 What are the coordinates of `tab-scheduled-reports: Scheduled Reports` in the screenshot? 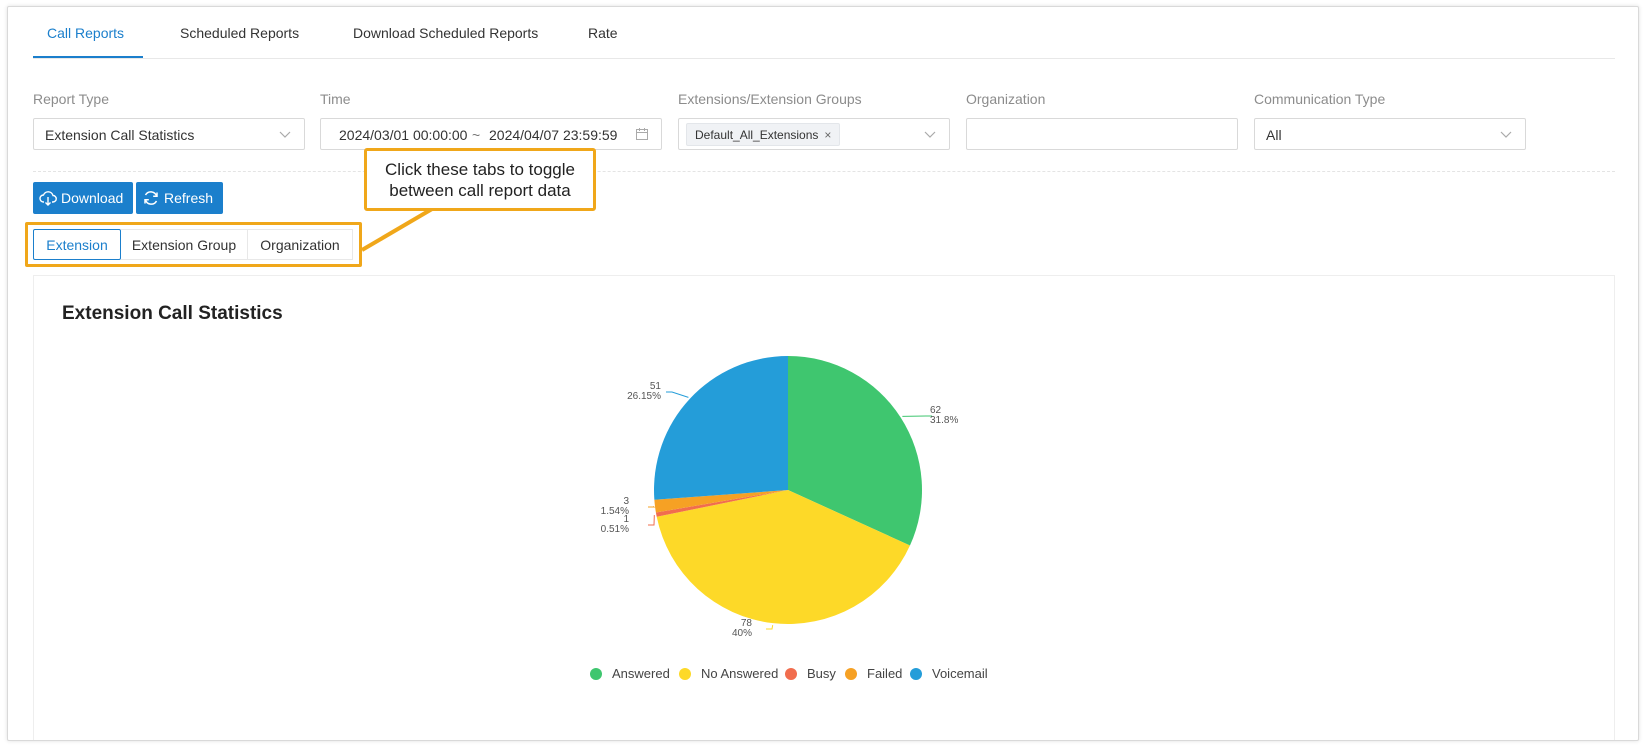 It's located at (240, 33).